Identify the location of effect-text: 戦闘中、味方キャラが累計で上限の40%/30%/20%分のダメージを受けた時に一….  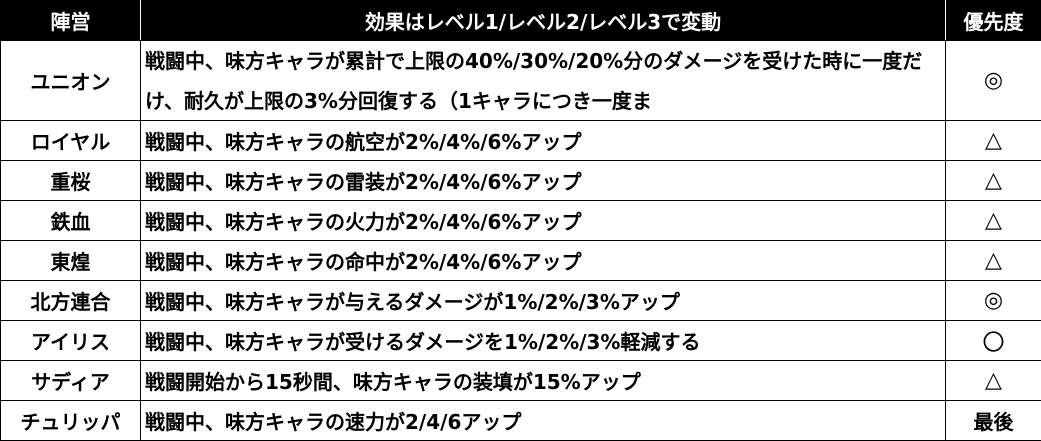
(534, 81).